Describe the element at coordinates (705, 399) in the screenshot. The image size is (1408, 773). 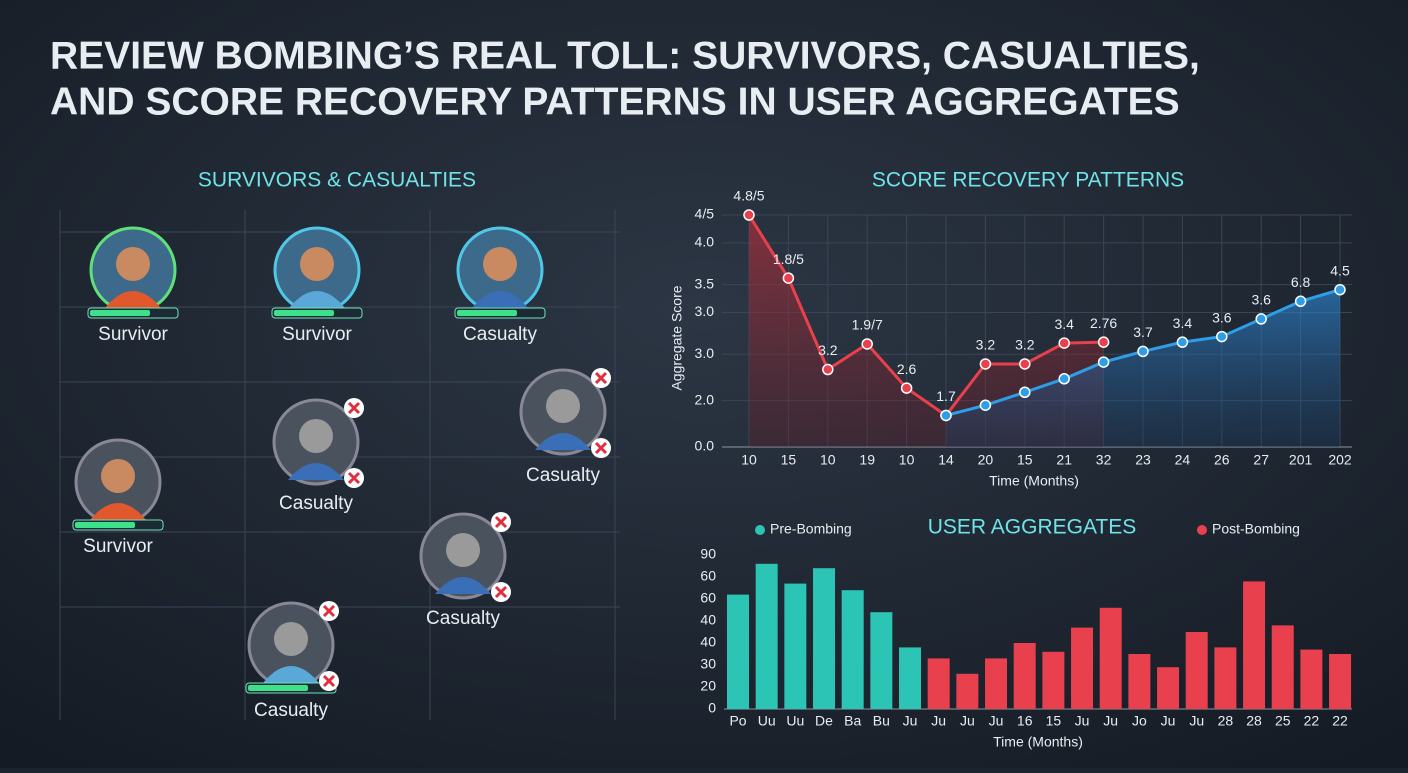
I see `y-tick-label: 2.0` at that location.